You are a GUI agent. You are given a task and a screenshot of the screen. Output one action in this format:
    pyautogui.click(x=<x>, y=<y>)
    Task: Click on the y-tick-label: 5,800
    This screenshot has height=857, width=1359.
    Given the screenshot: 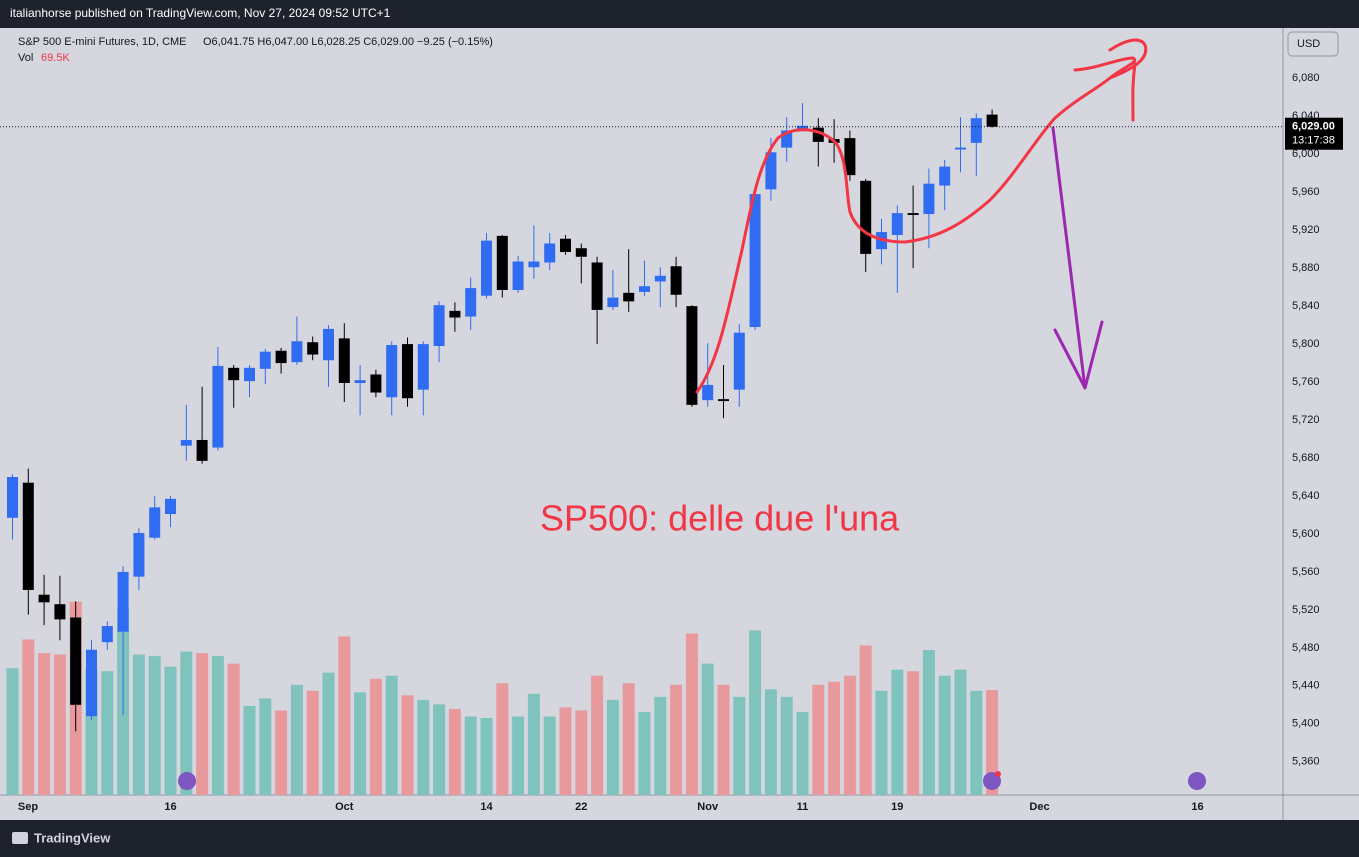 What is the action you would take?
    pyautogui.click(x=1306, y=344)
    